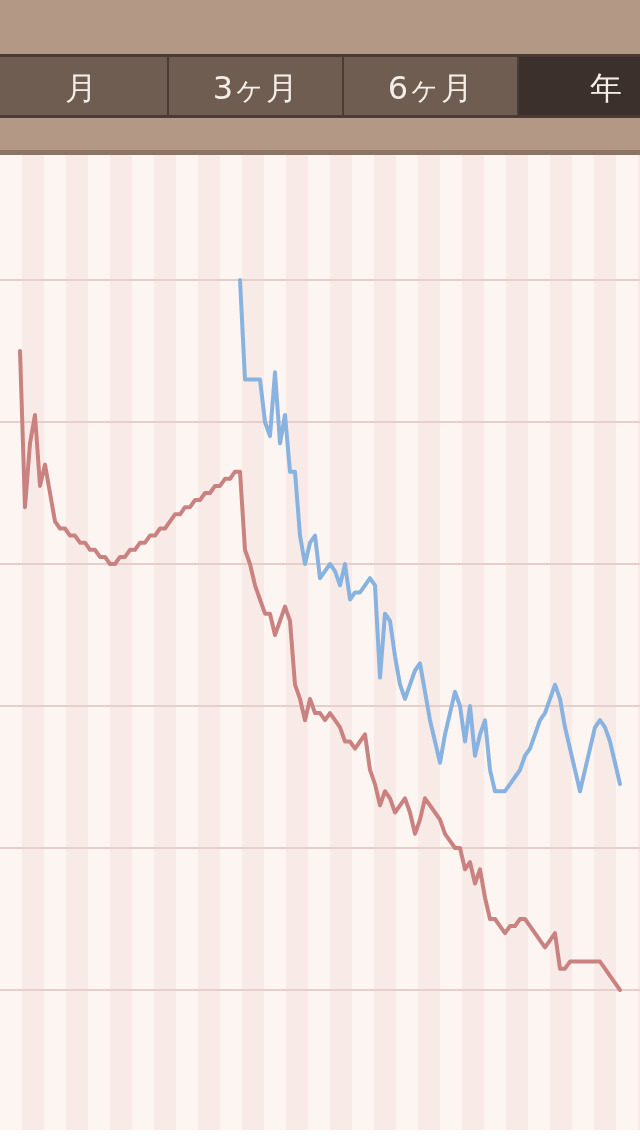  Describe the element at coordinates (430, 88) in the screenshot. I see `text: 6ヶ月` at that location.